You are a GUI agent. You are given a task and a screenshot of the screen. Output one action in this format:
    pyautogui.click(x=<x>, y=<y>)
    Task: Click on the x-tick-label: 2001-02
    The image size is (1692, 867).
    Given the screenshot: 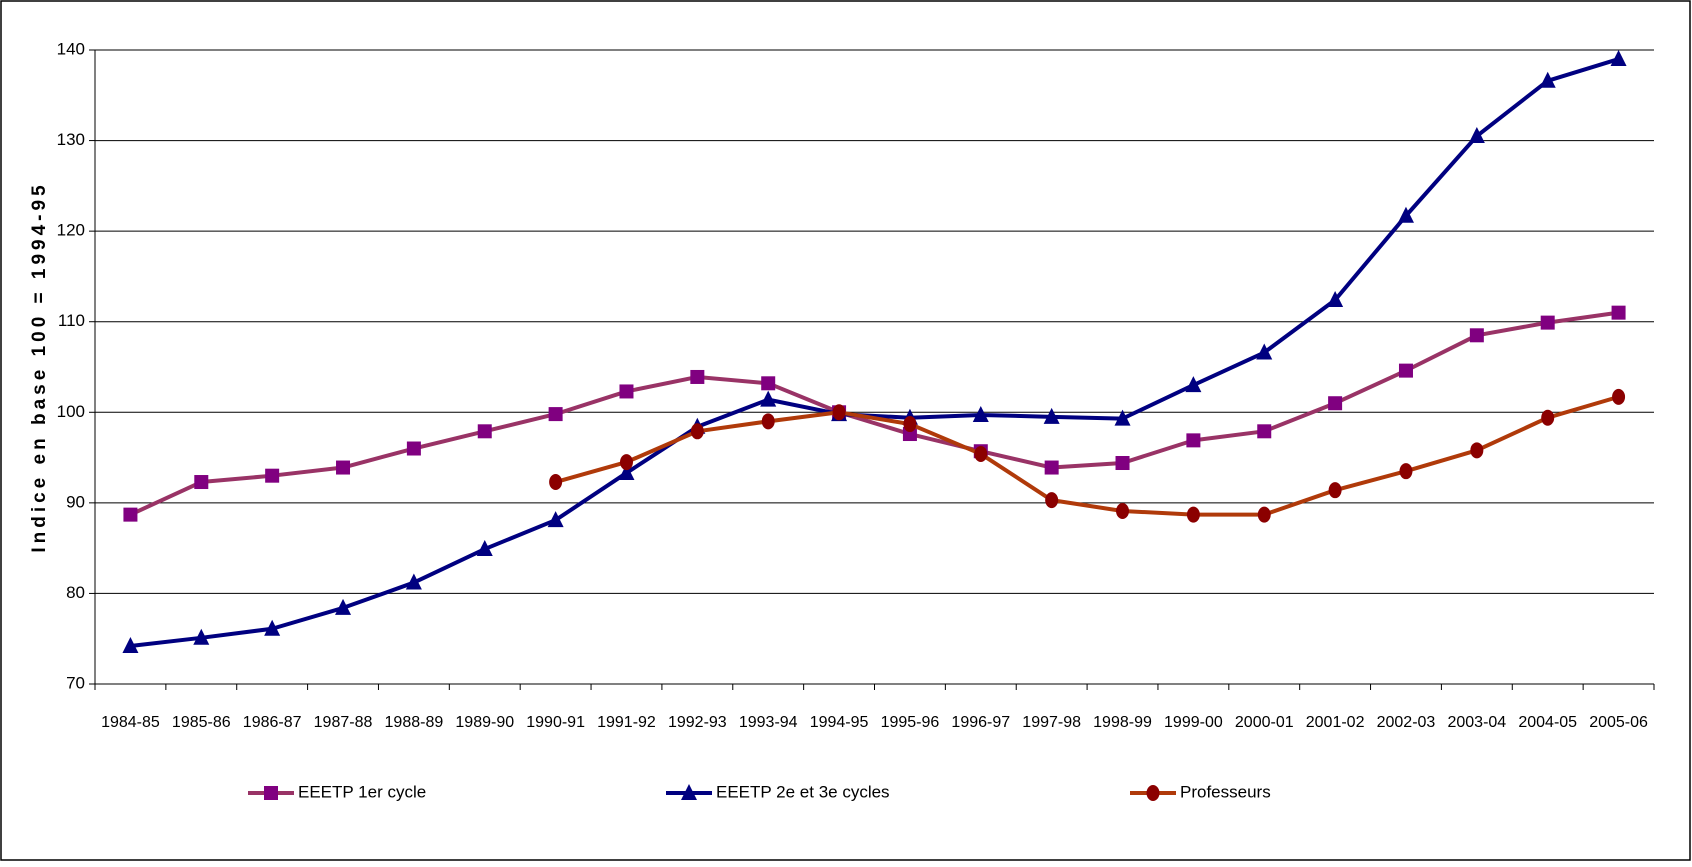 What is the action you would take?
    pyautogui.click(x=1335, y=722)
    